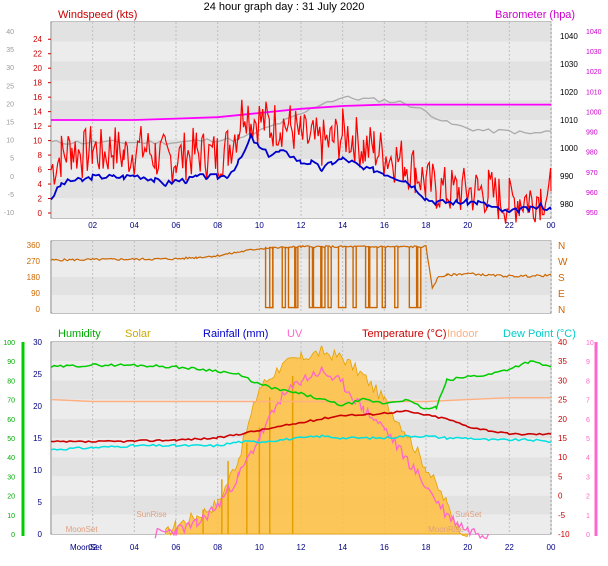 This screenshot has height=566, width=608. I want to click on wind-direction-line, so click(301, 267).